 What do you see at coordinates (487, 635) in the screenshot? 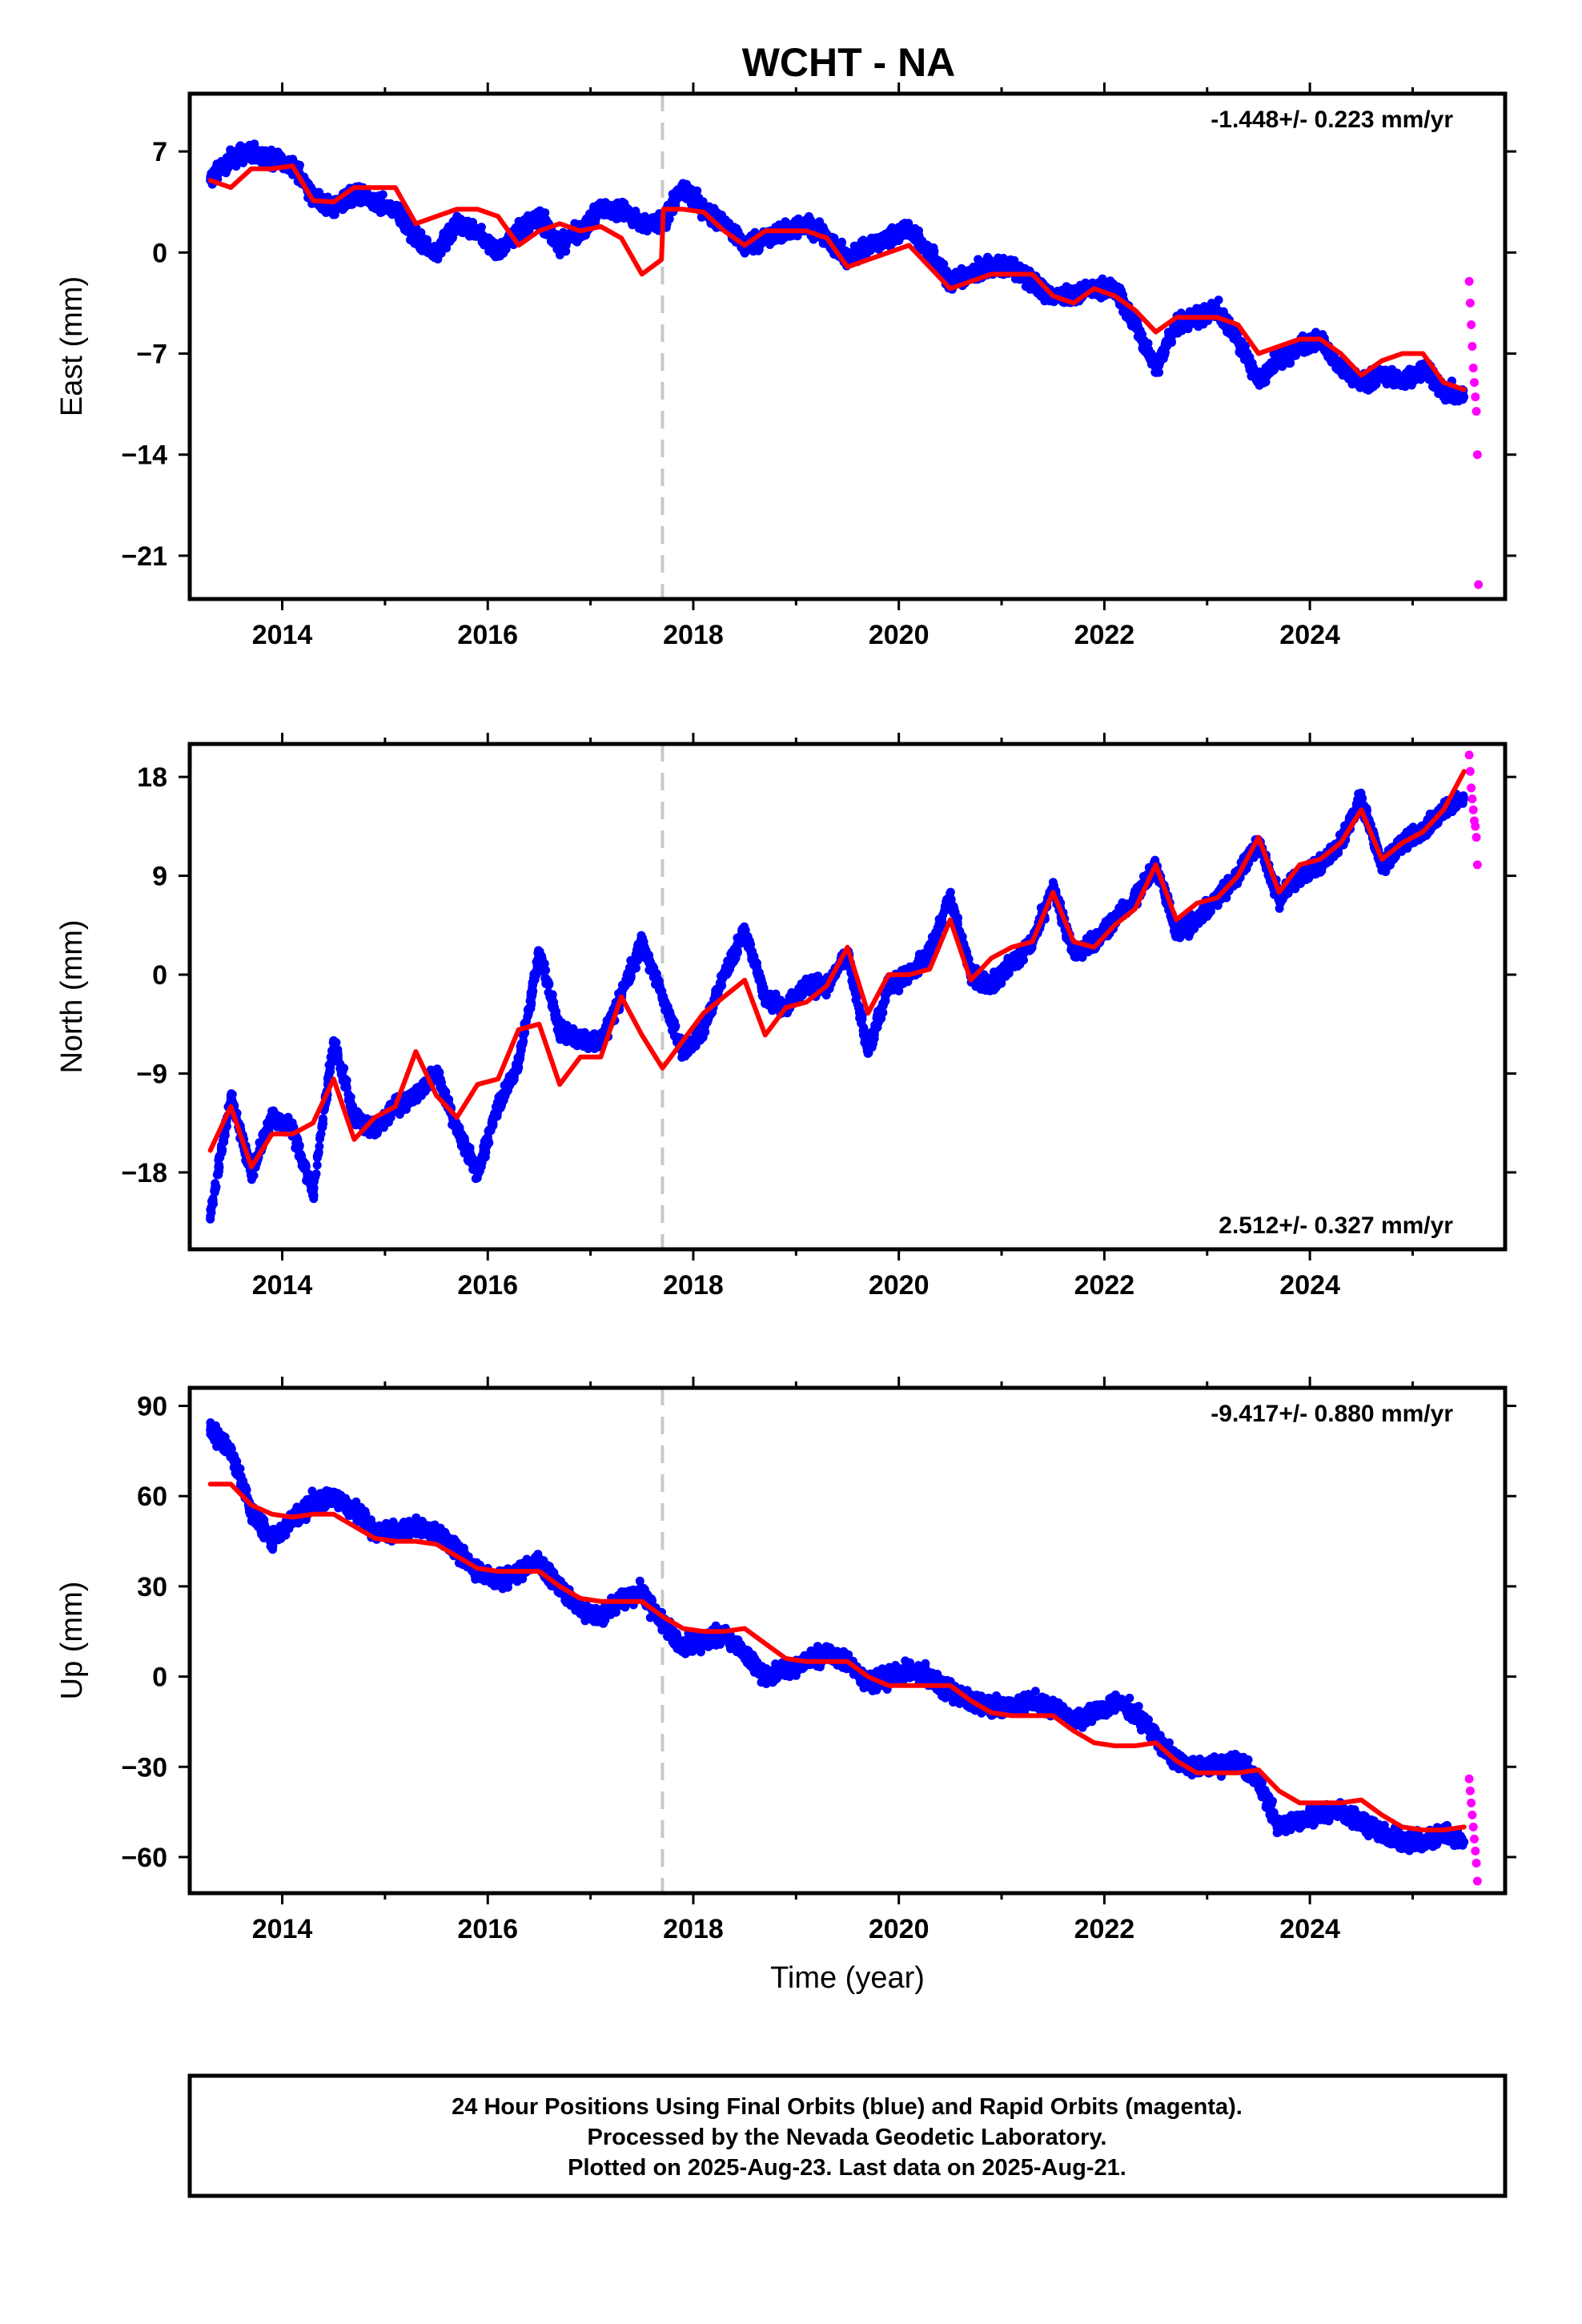
I see `x-tick-label: 2016` at bounding box center [487, 635].